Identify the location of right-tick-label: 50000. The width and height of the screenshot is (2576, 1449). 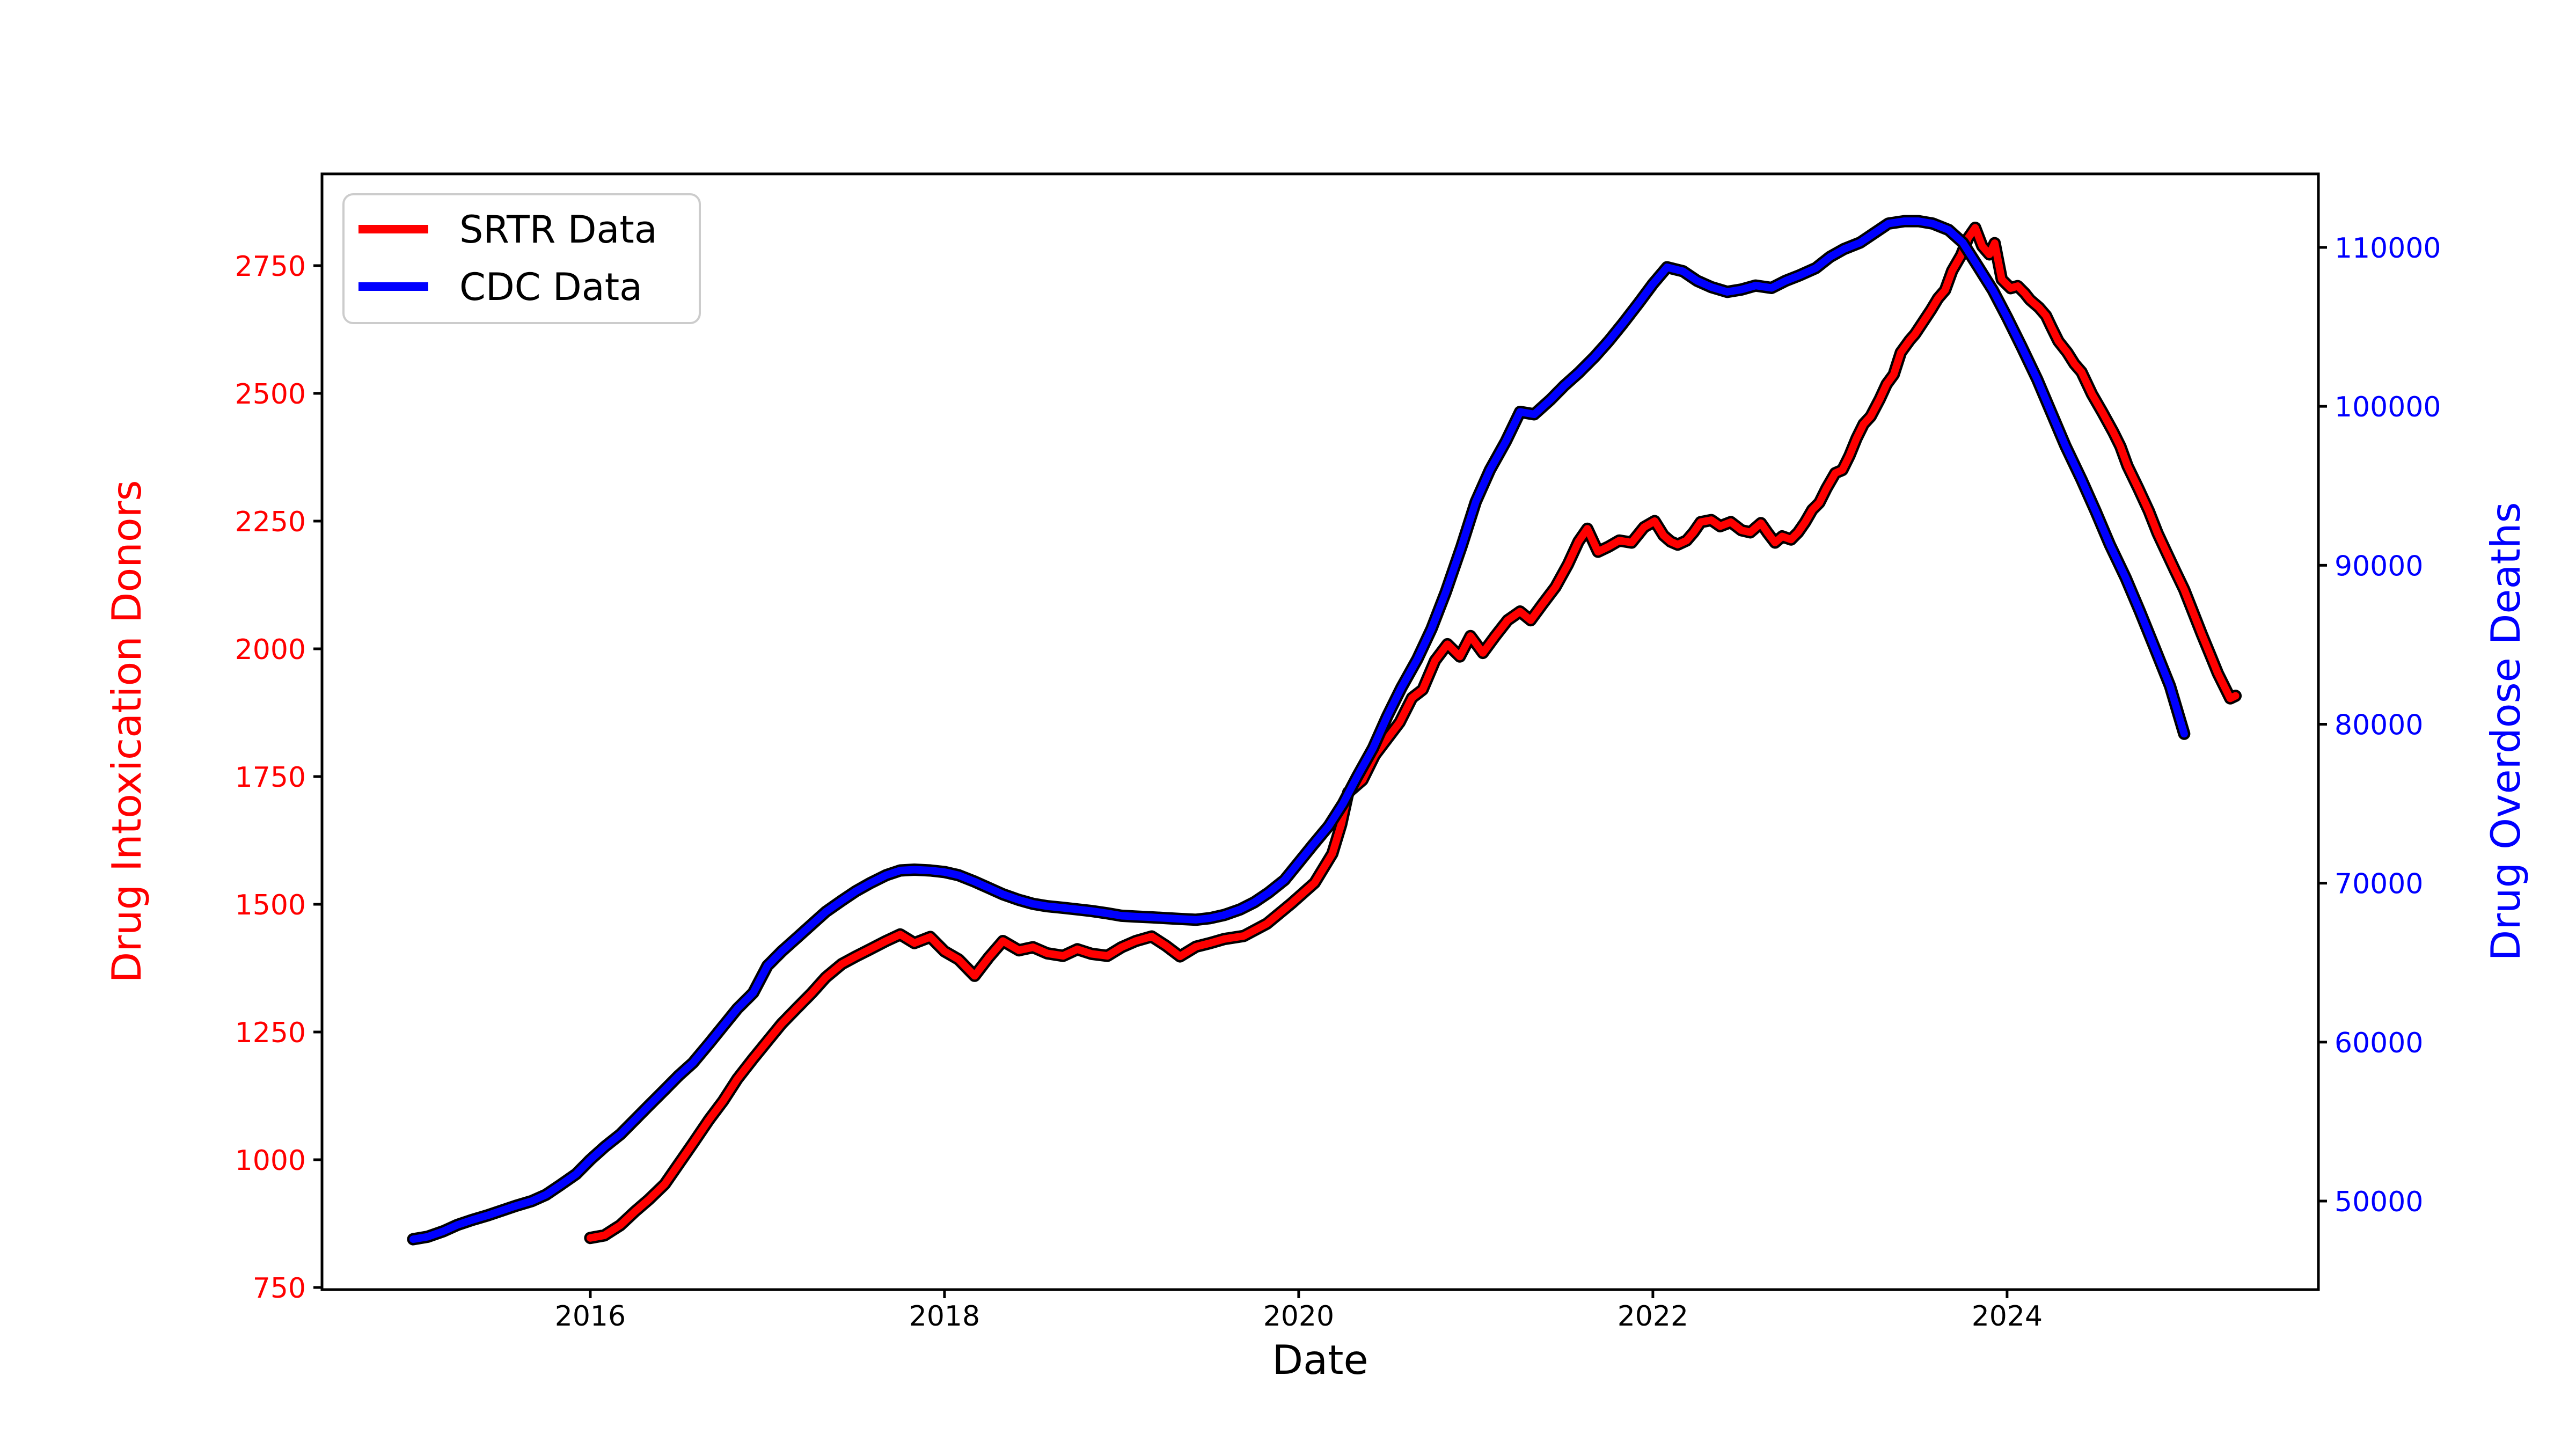
(2378, 1202).